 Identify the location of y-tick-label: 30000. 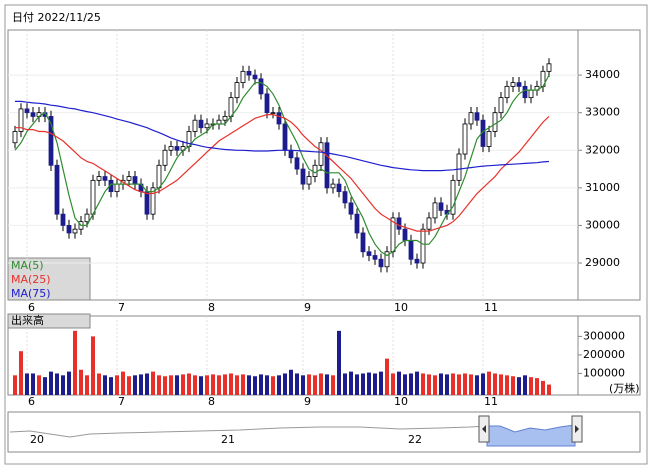
(602, 224).